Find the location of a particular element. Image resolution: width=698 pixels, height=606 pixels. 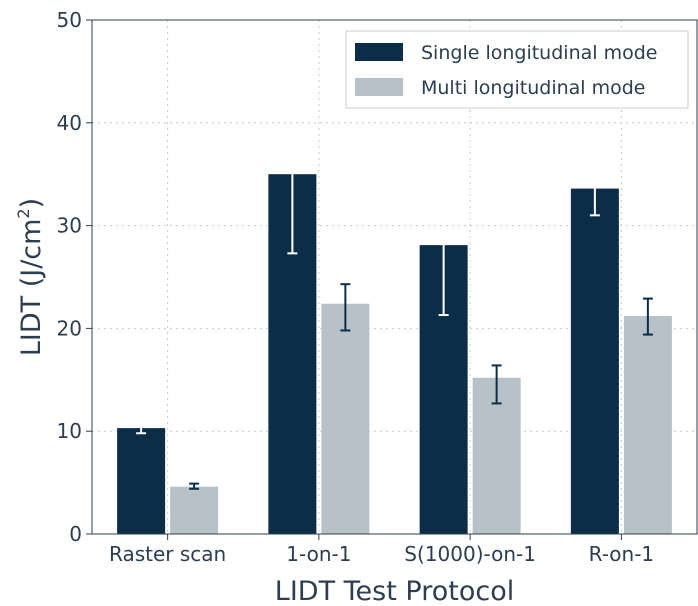

x-axis-ticks: Raster scan 1-on-1 S(1000)-on-1 R-on-1 is located at coordinates (381, 550).